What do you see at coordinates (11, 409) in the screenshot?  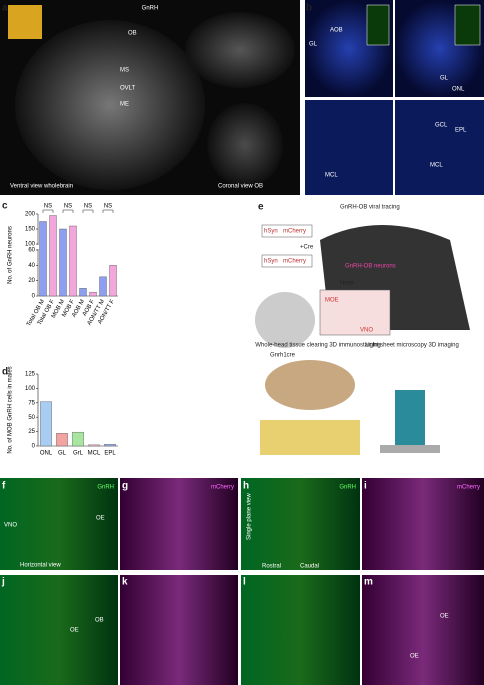 I see `y-axis-label: No. of MOB GnRH cells in males` at bounding box center [11, 409].